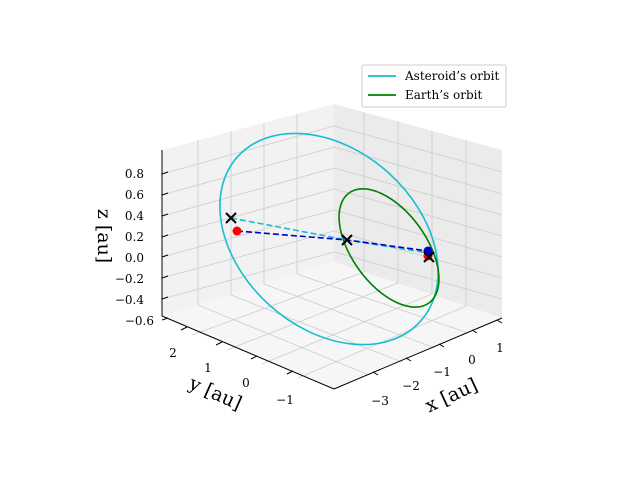 The height and width of the screenshot is (480, 640). I want to click on y-tick-label: 2, so click(173, 353).